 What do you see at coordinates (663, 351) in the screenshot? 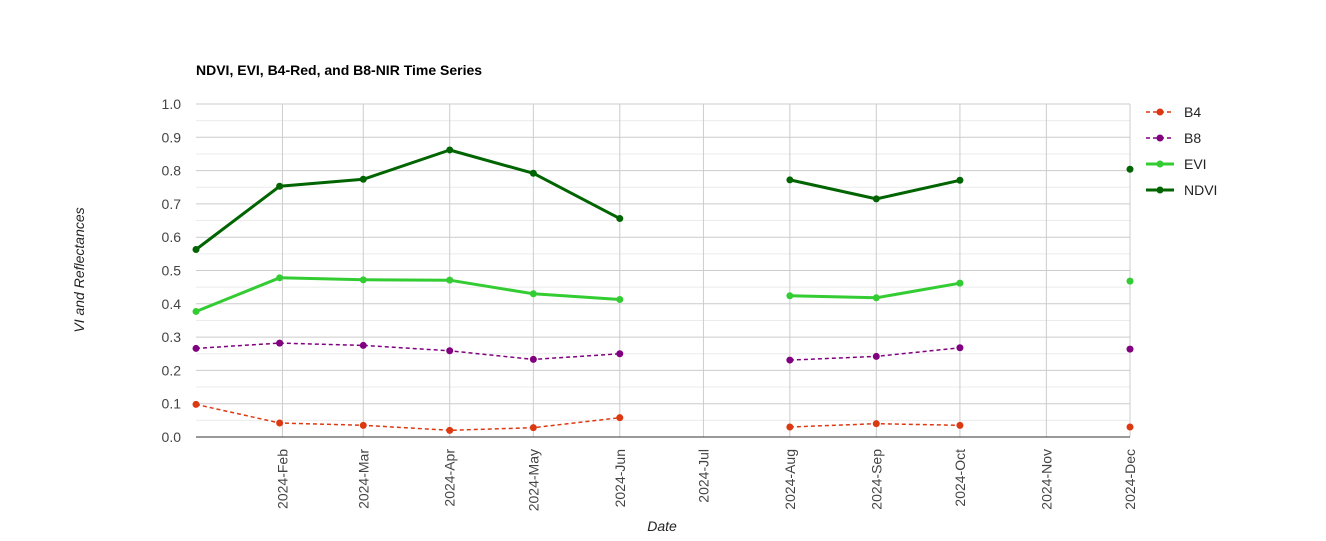
I see `series-b8` at bounding box center [663, 351].